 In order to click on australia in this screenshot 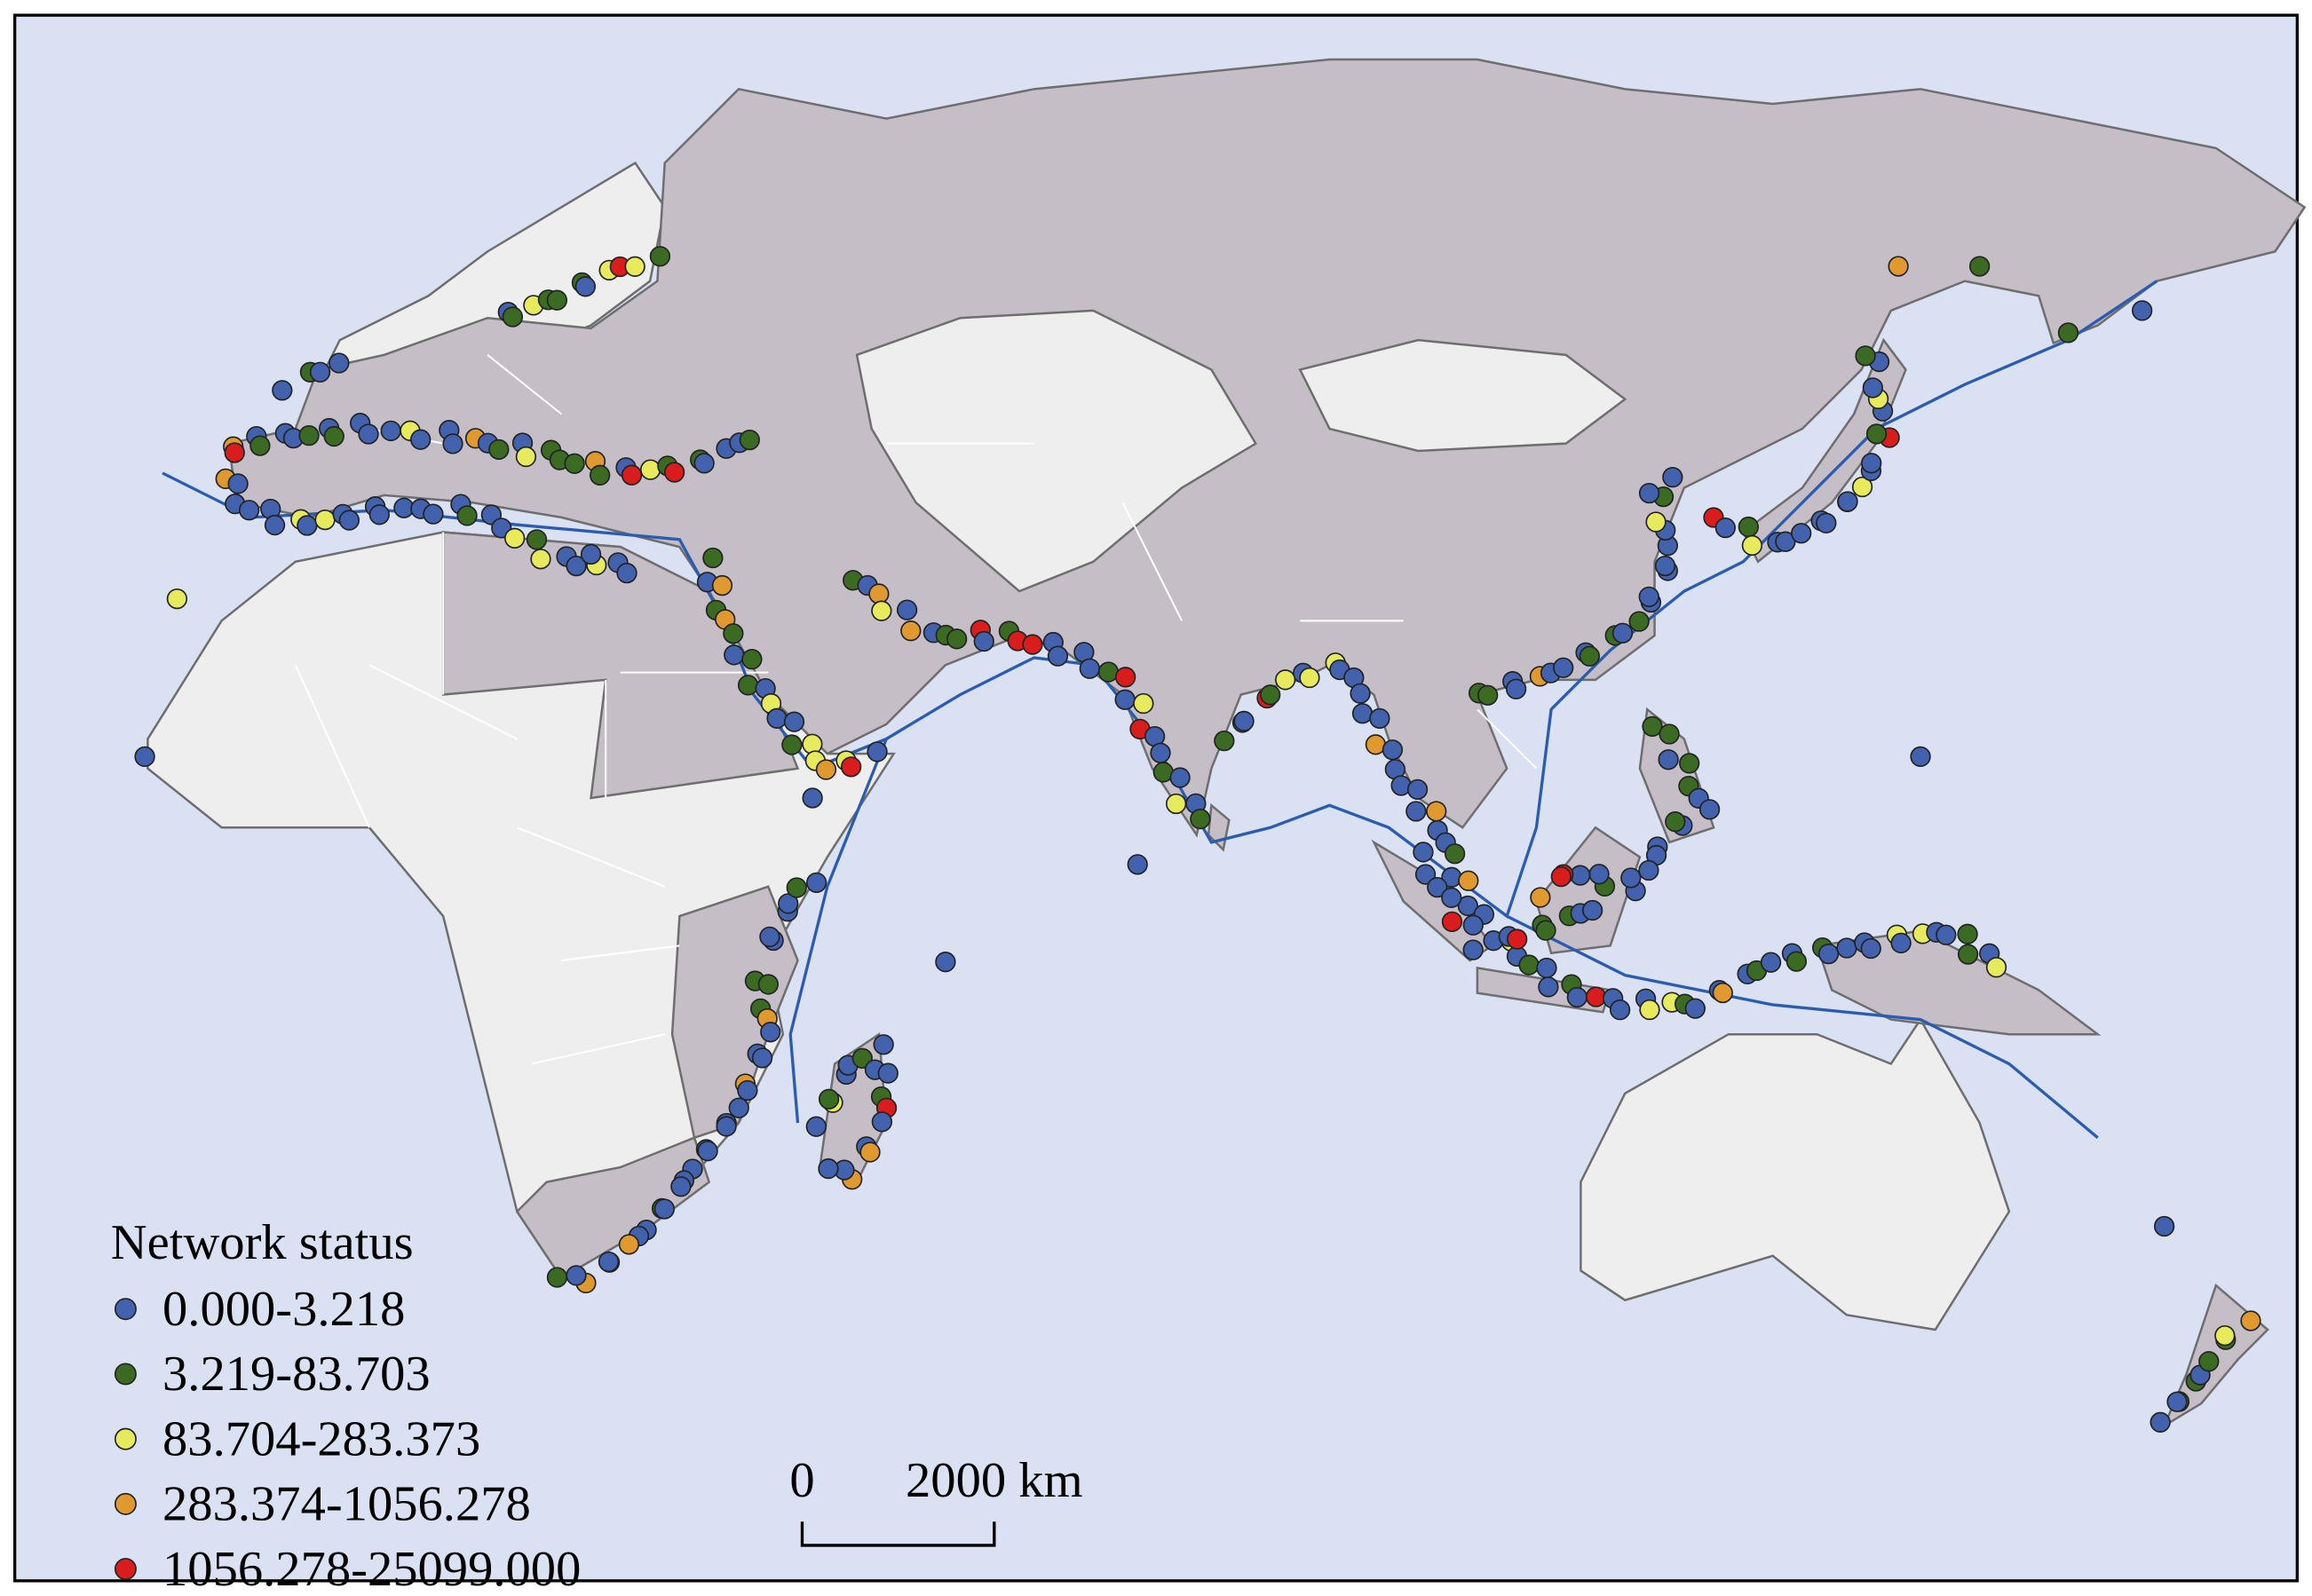, I will do `click(1796, 1174)`.